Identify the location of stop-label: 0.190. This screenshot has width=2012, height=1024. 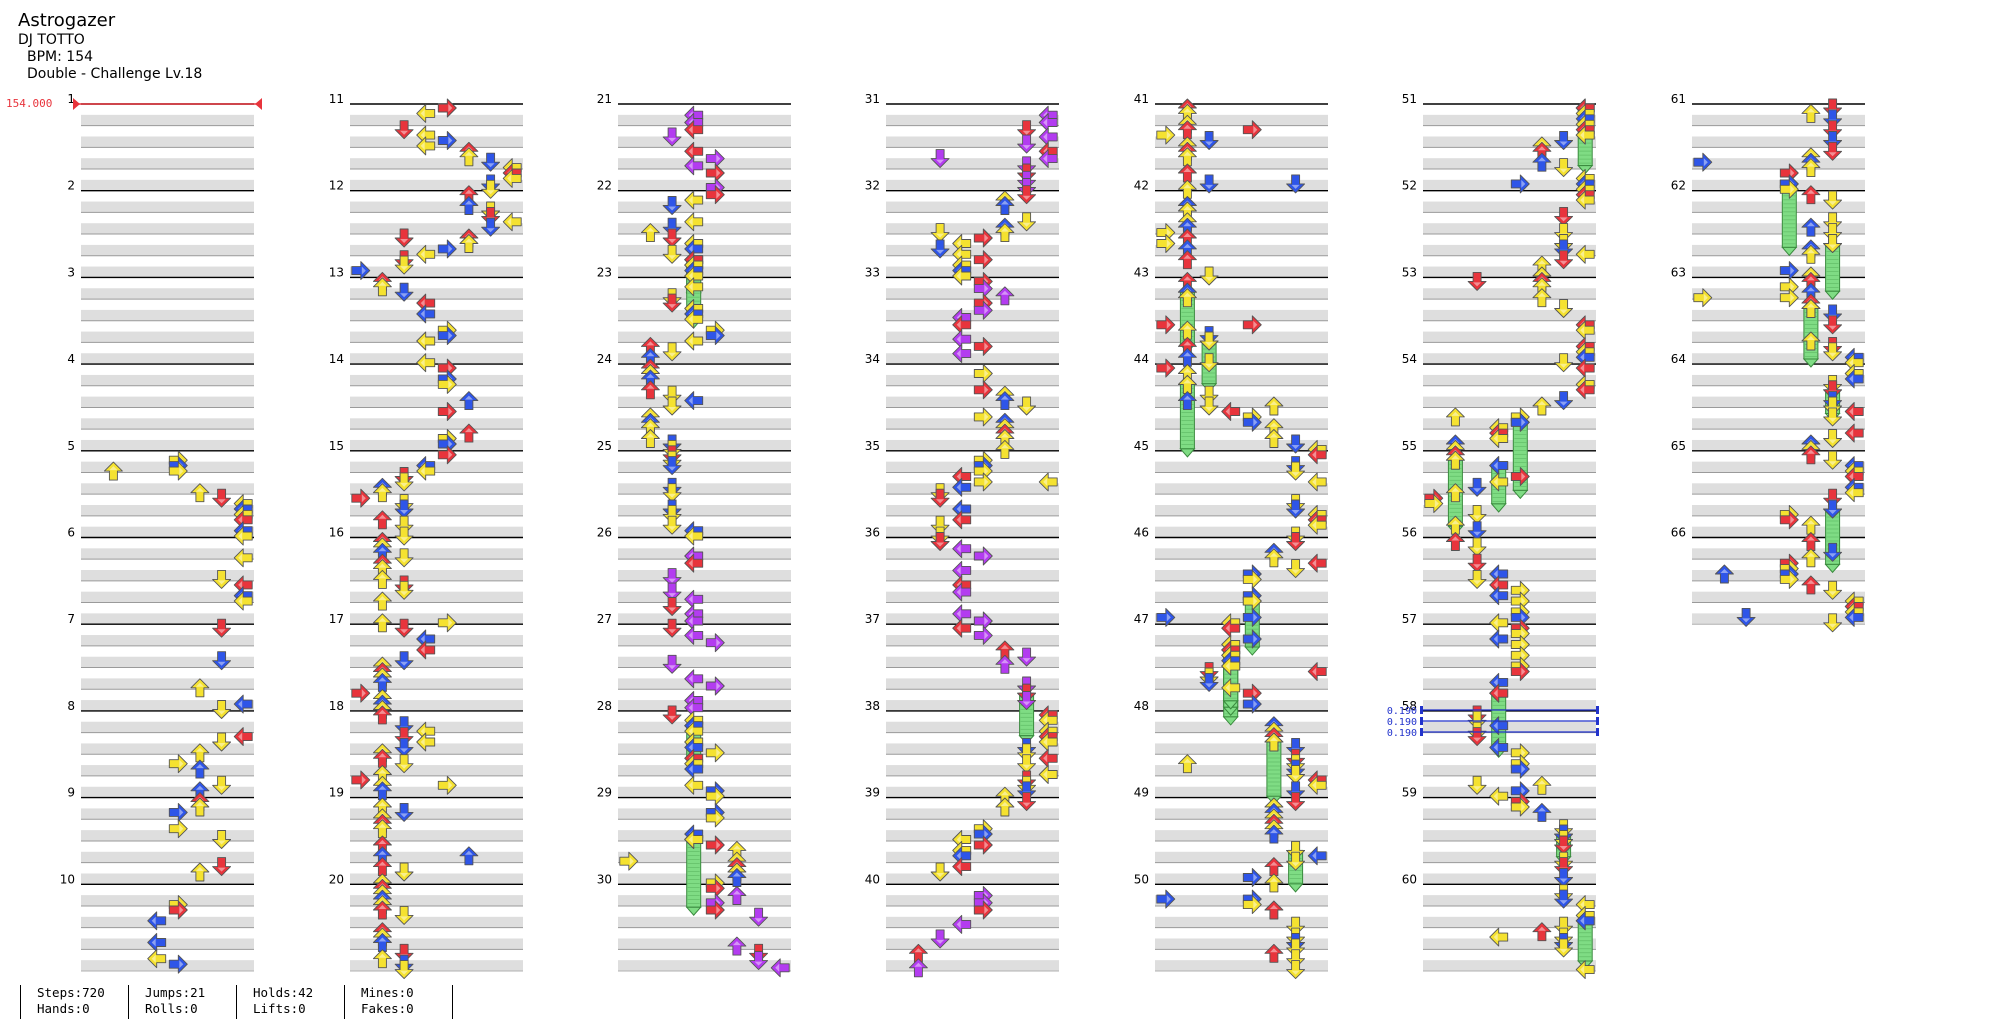
(1402, 722).